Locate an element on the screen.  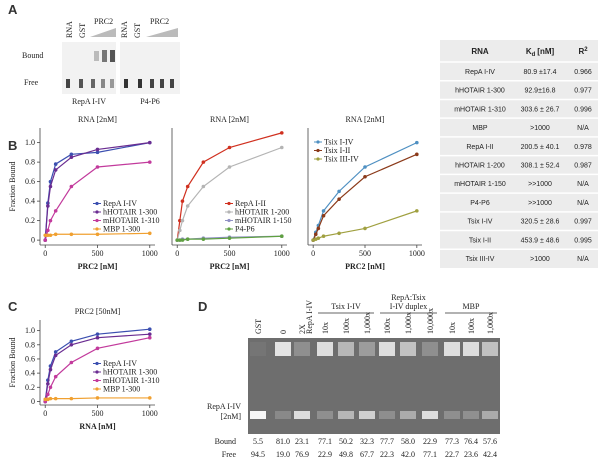
band-label: [2nM] is located at coordinates (231, 416).